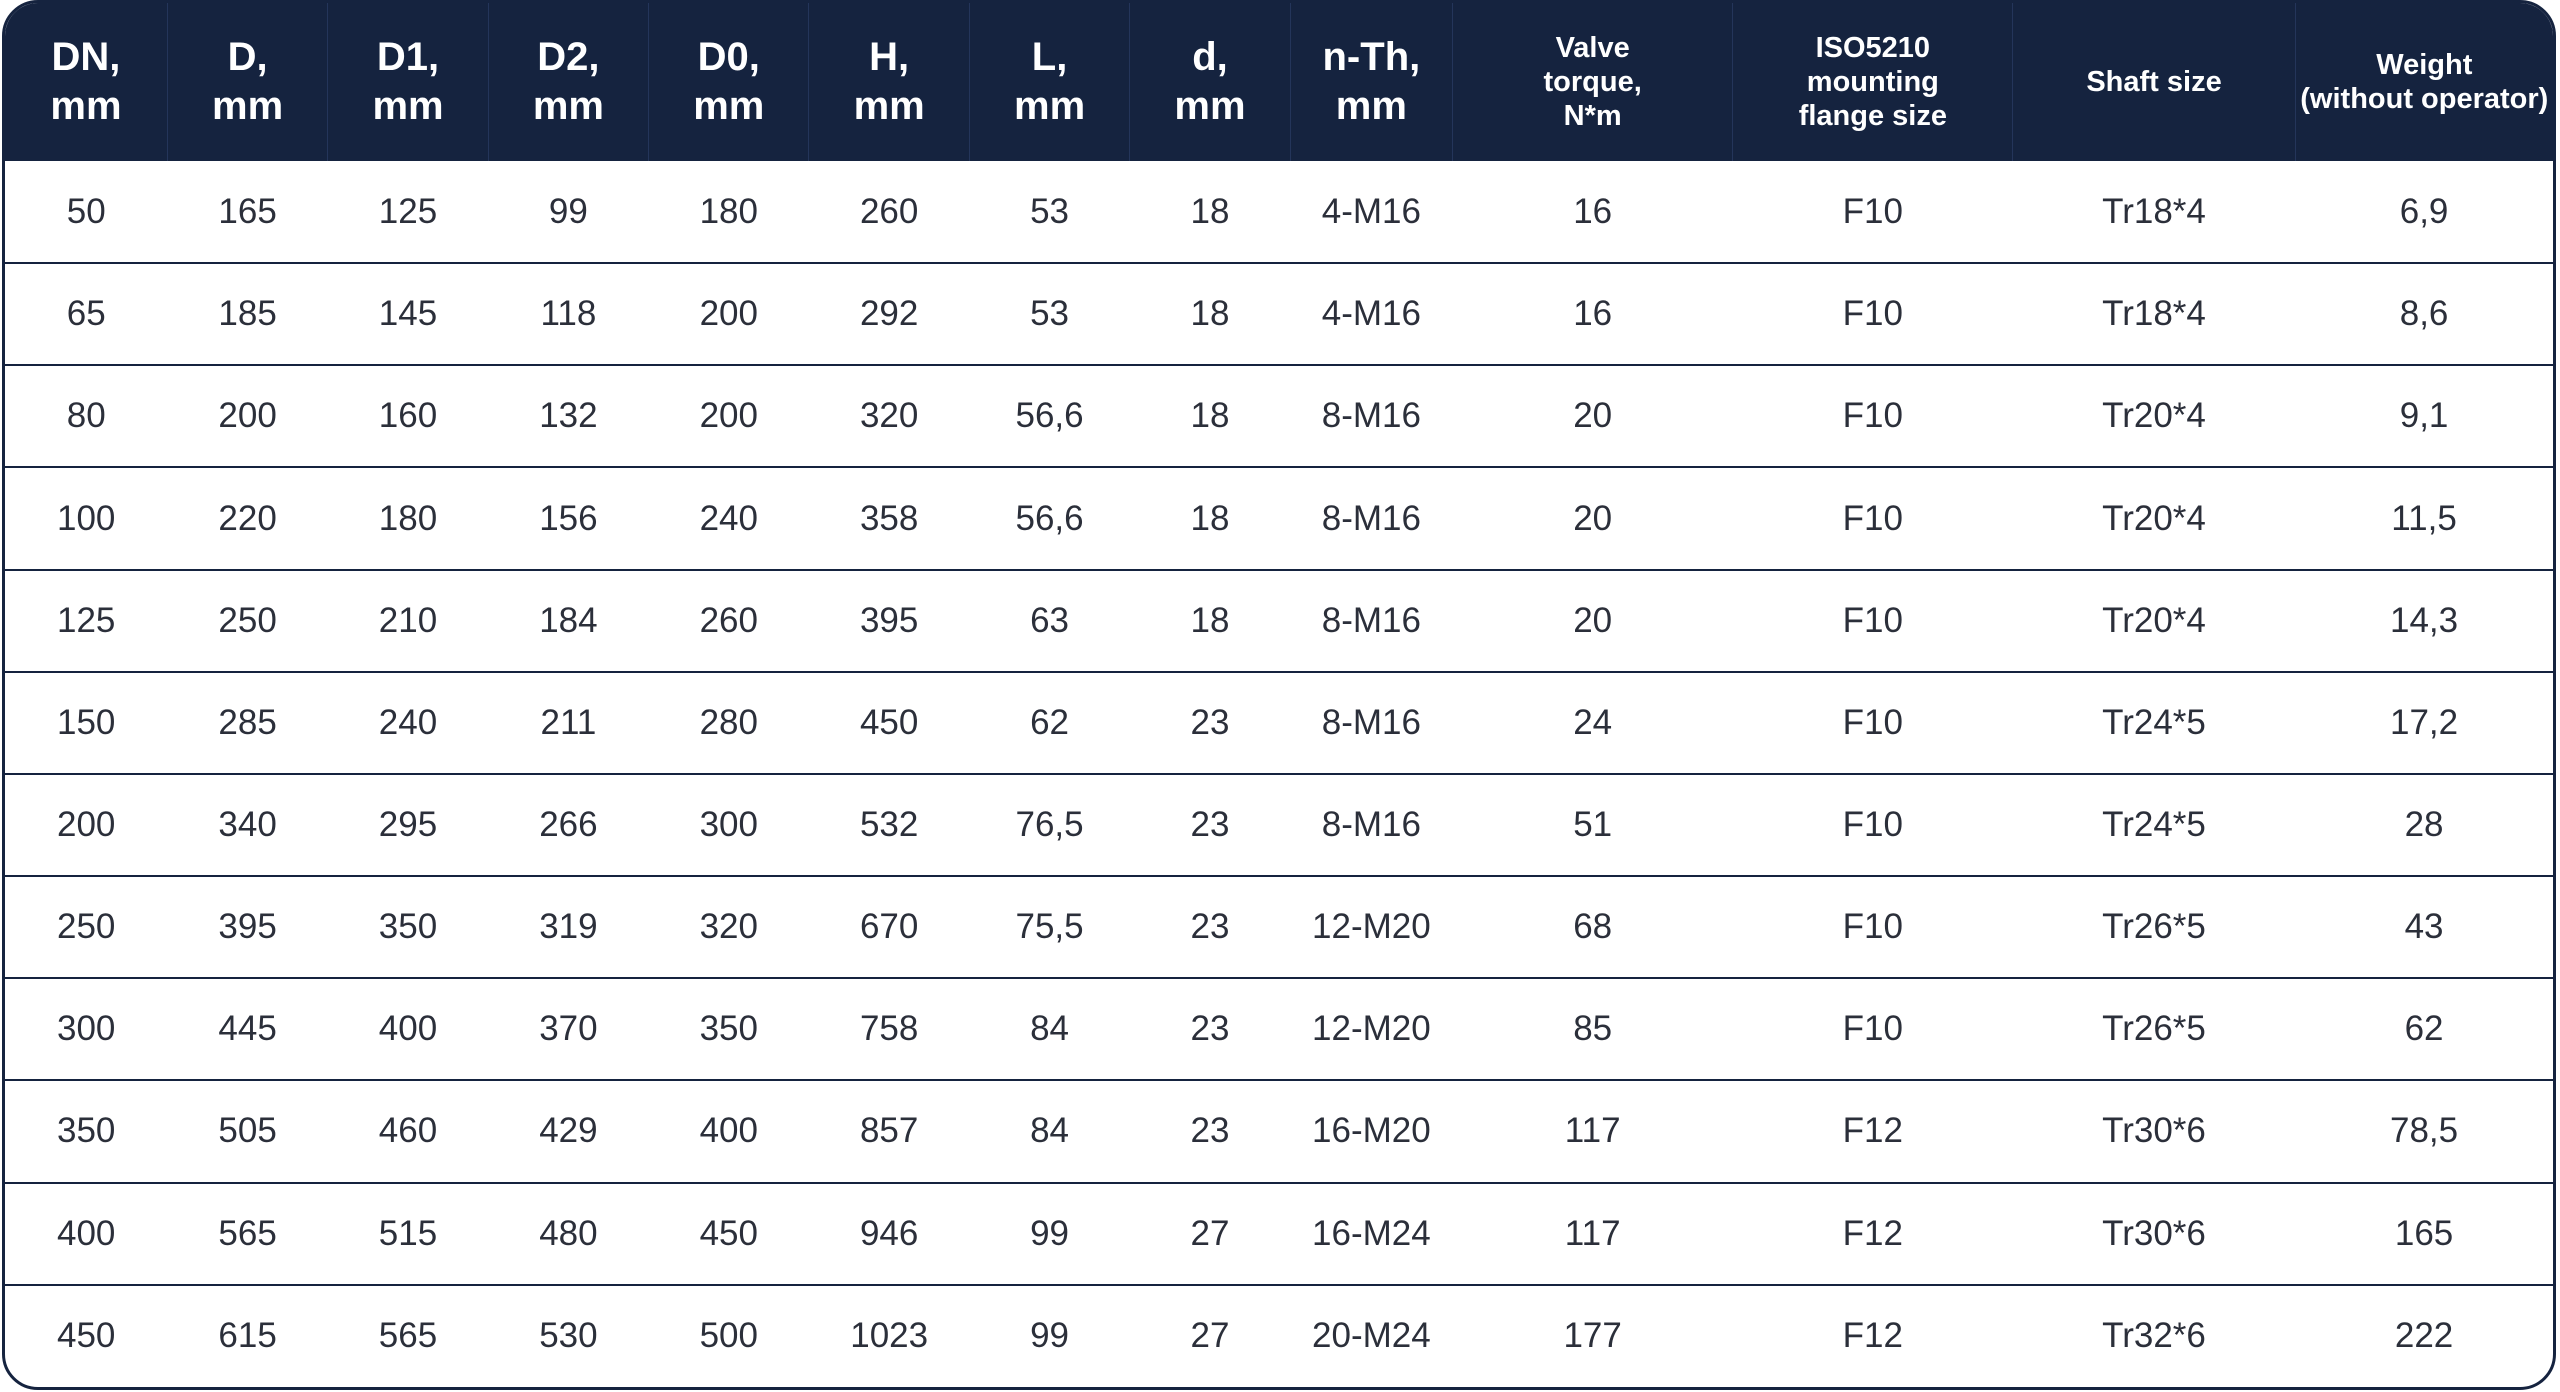 The image size is (2560, 1392). Describe the element at coordinates (1593, 825) in the screenshot. I see `table-cell: 51` at that location.